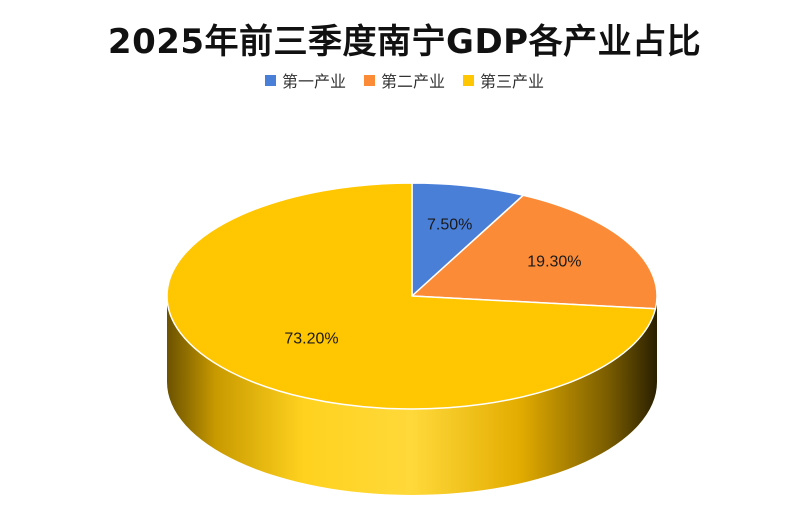 This screenshot has width=809, height=510. I want to click on legend-swatch-primary, so click(270, 80).